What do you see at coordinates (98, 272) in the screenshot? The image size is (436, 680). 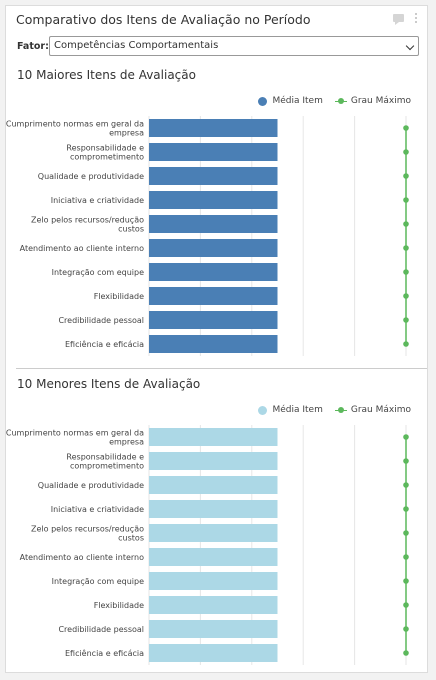 I see `top-category-label: Integração com equipe` at bounding box center [98, 272].